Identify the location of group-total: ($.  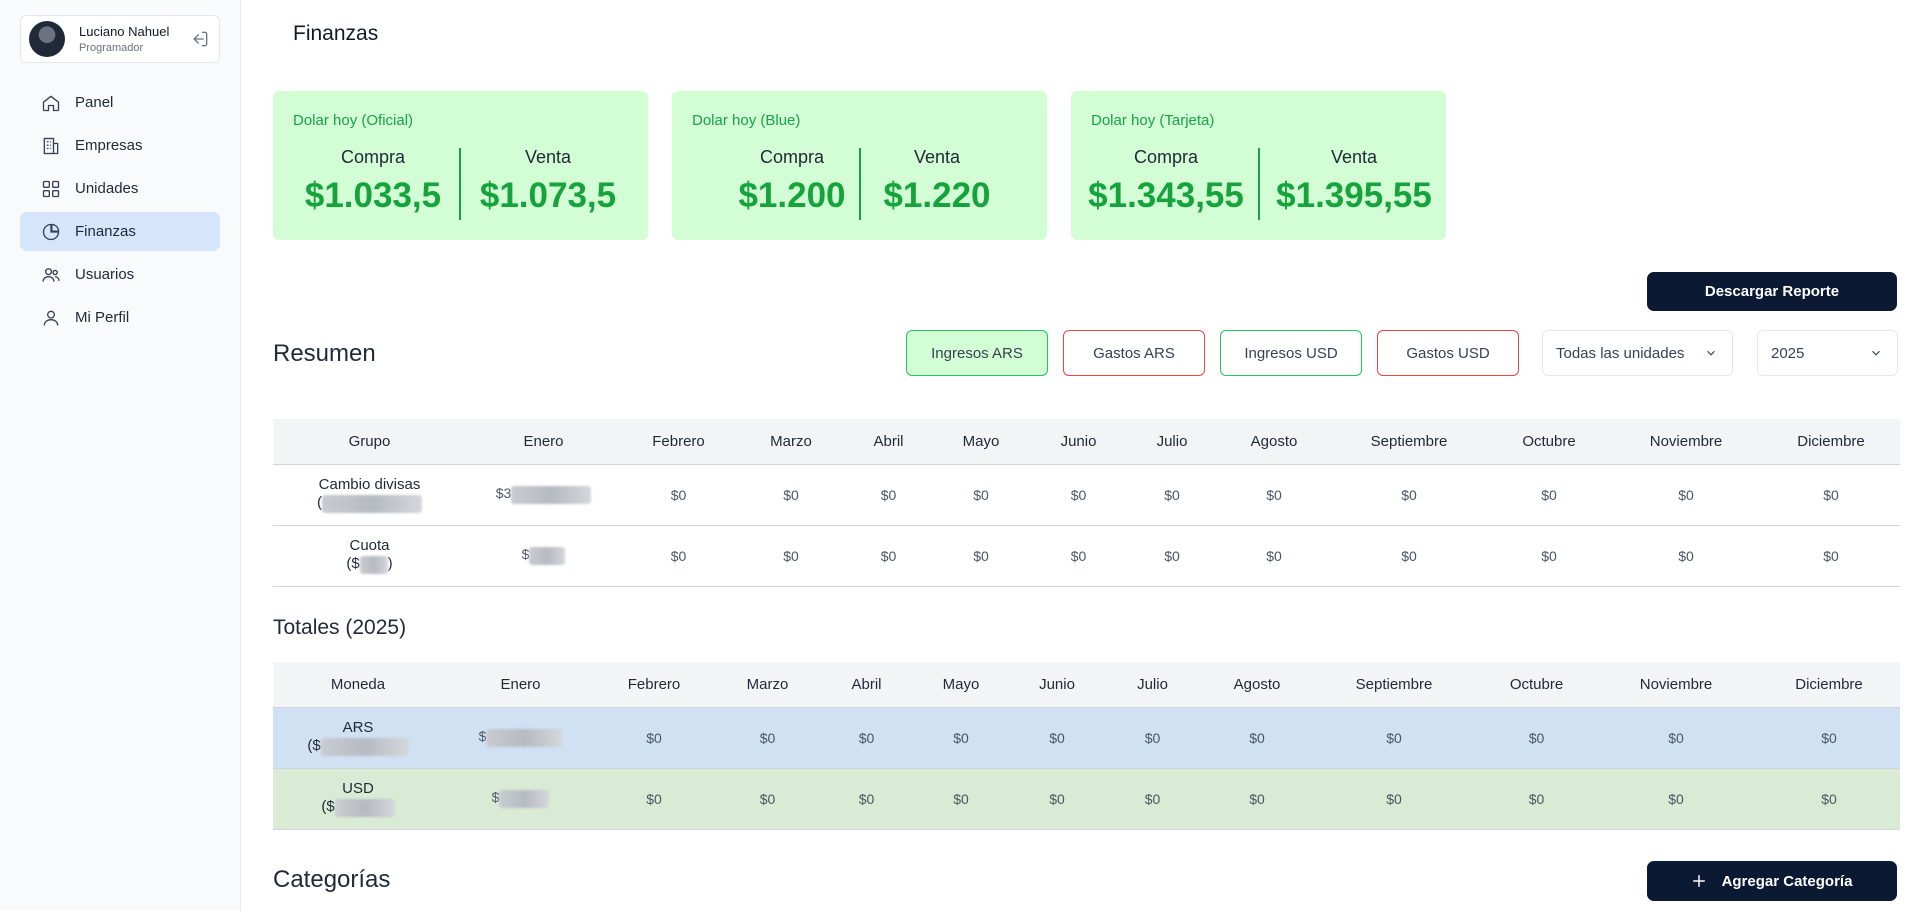
(353, 564).